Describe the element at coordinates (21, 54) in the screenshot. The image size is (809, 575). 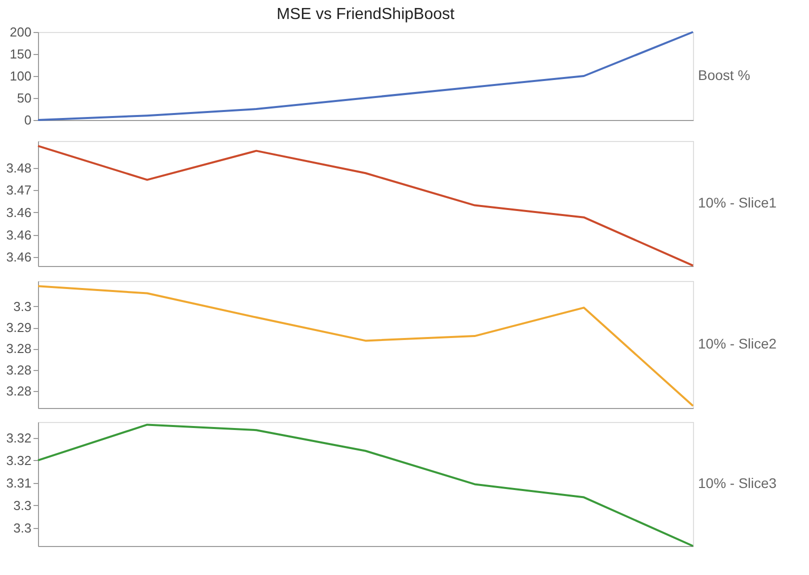
I see `y-tick-label: 150` at that location.